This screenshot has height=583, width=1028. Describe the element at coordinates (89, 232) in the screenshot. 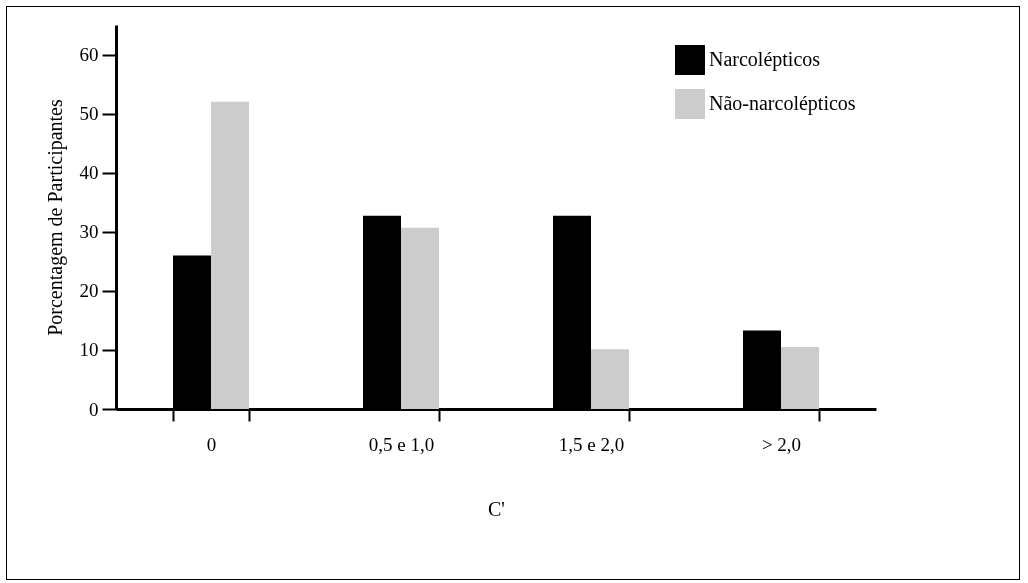

I see `y-tick-label: 30` at that location.